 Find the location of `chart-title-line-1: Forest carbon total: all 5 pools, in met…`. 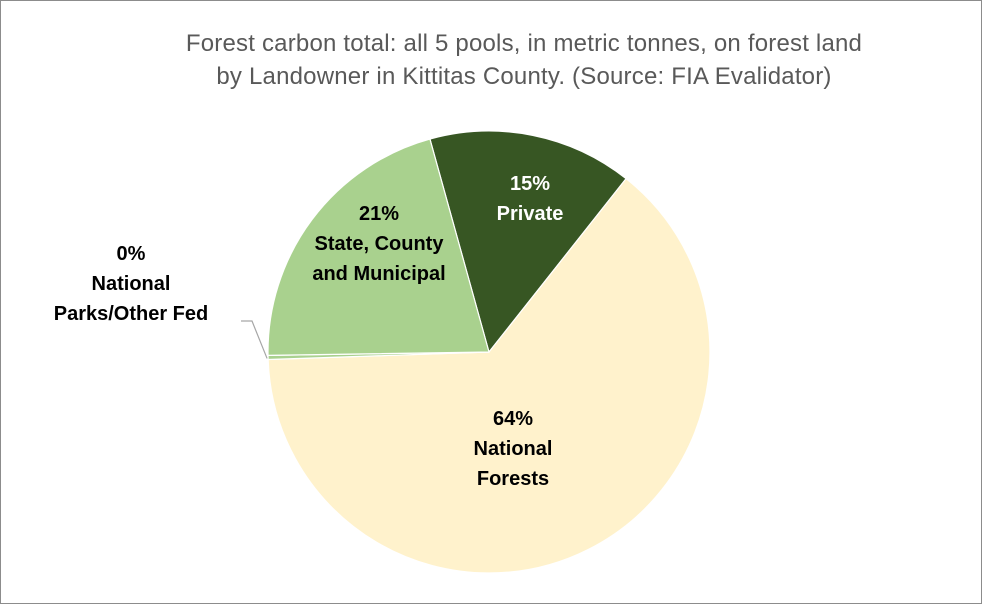

chart-title-line-1: Forest carbon total: all 5 pools, in met… is located at coordinates (524, 43).